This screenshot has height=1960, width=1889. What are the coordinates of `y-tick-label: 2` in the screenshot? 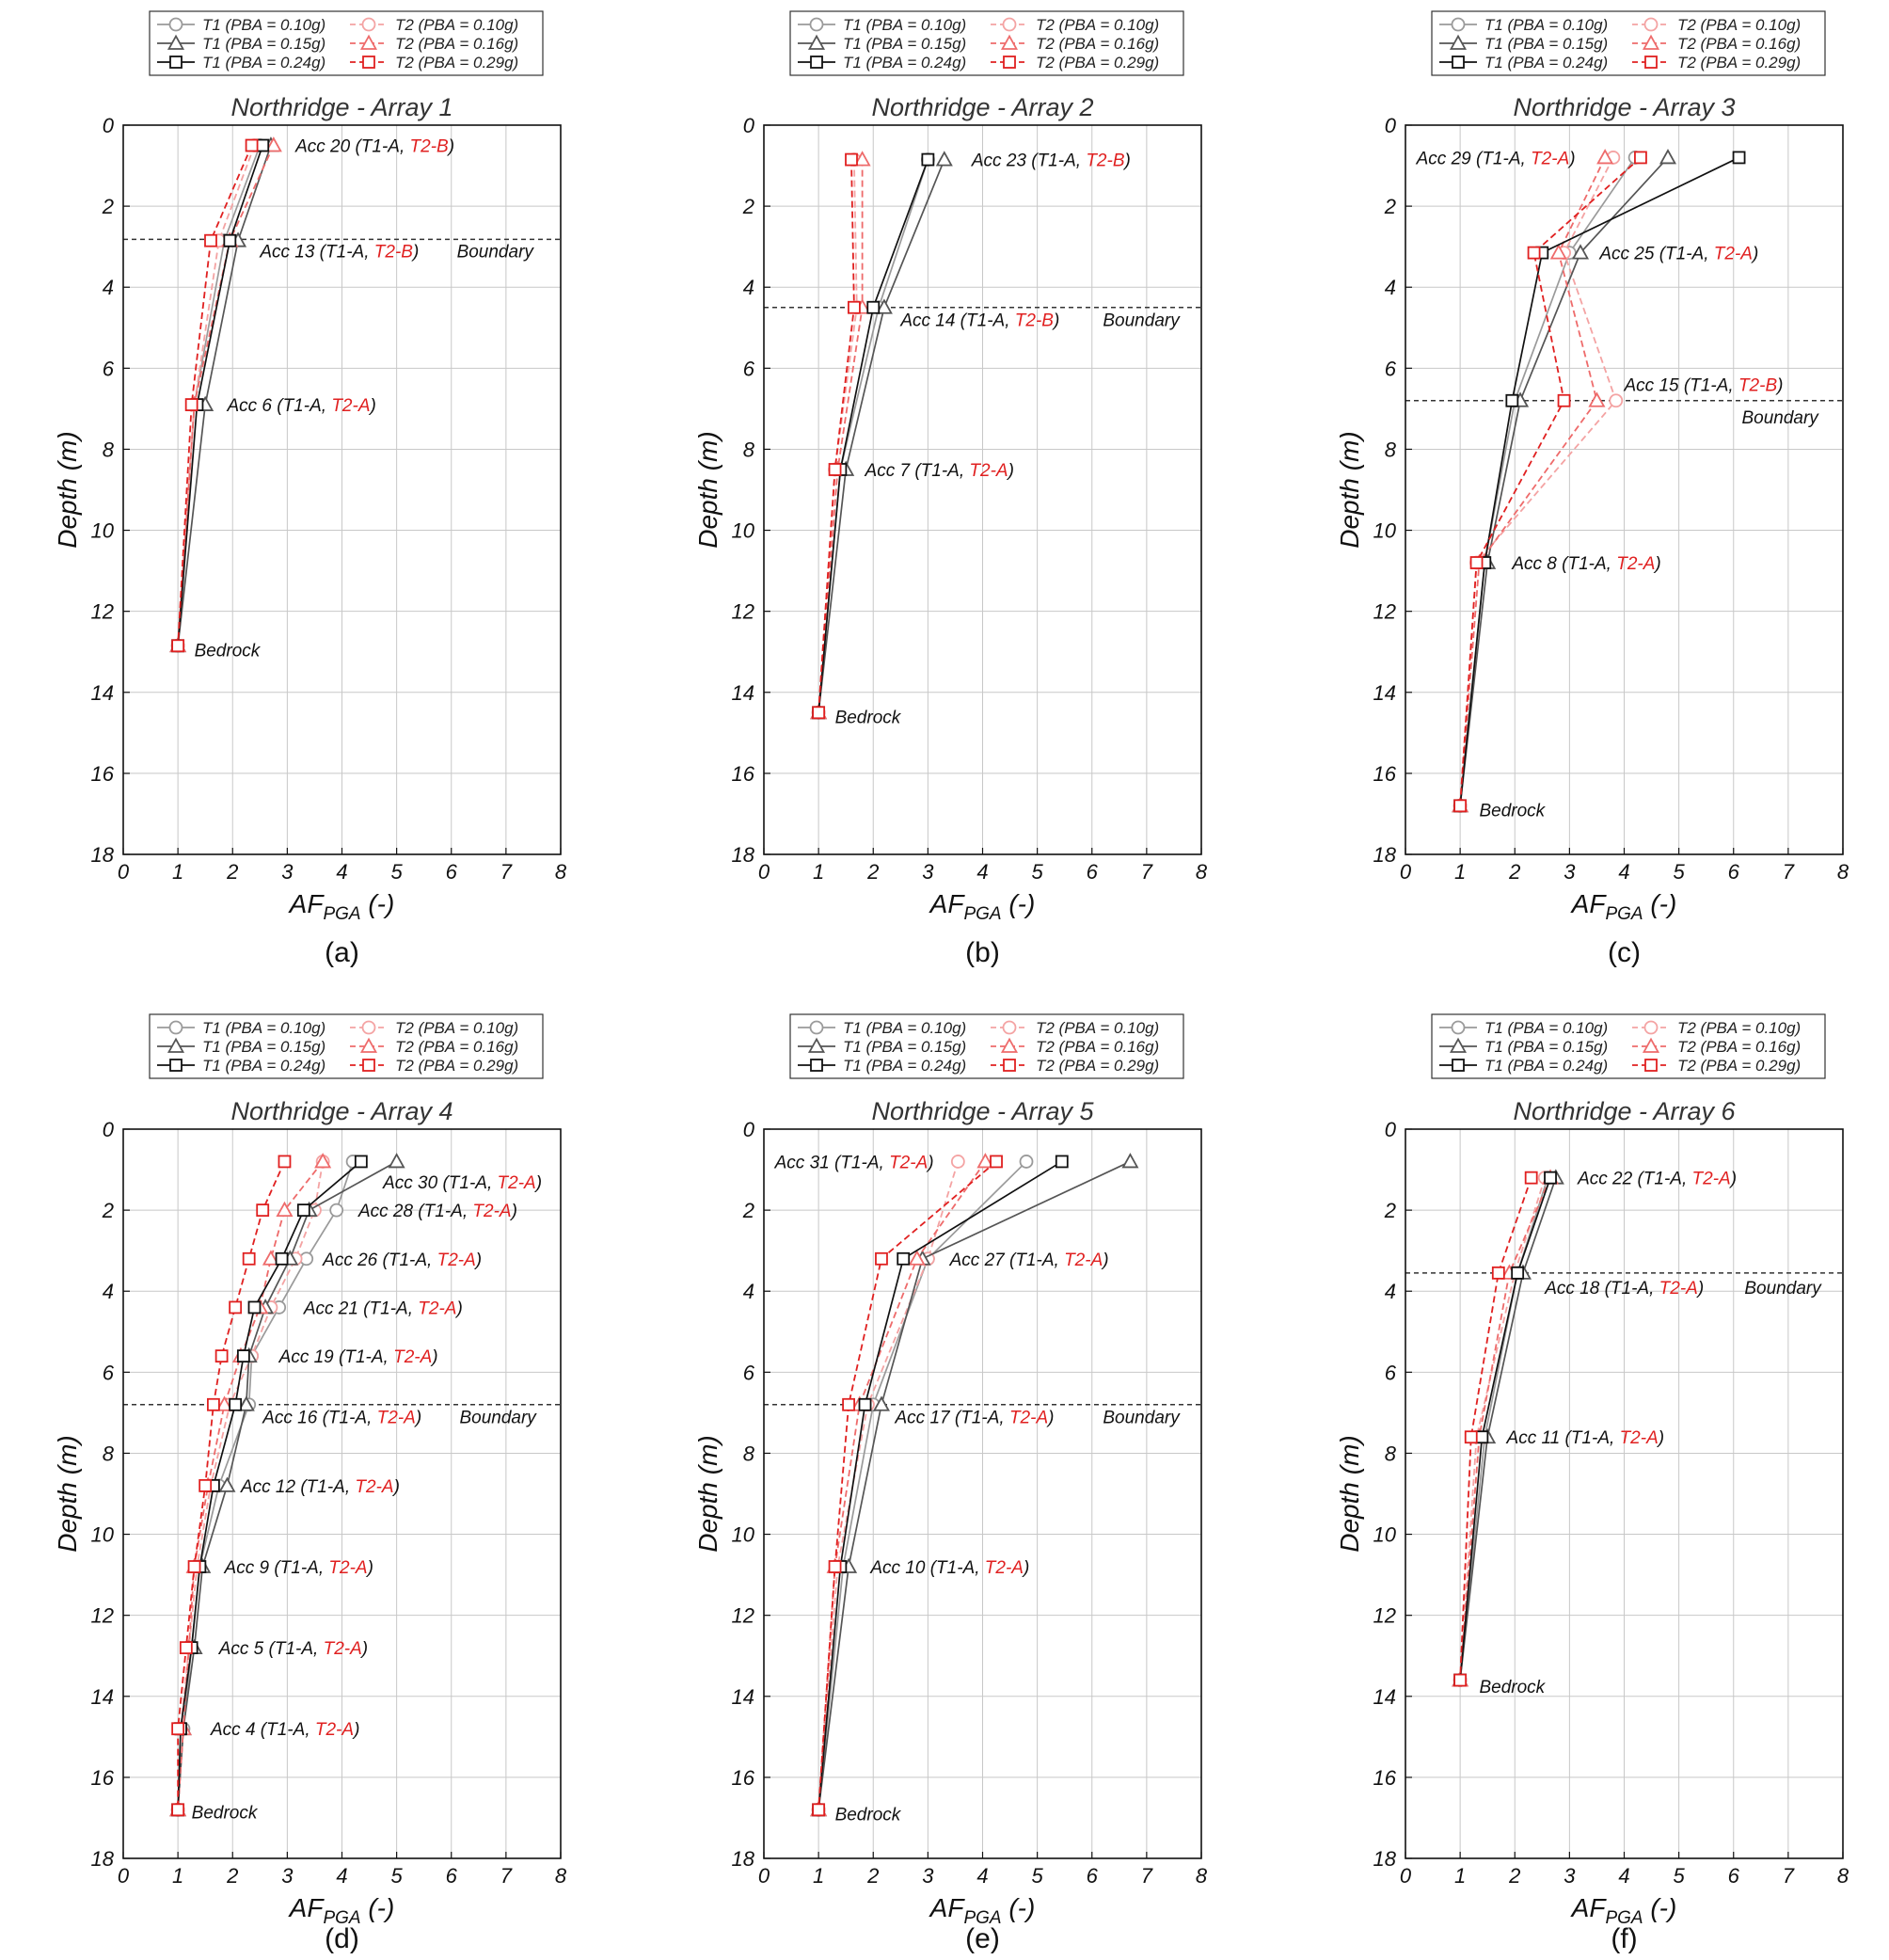 It's located at (748, 206).